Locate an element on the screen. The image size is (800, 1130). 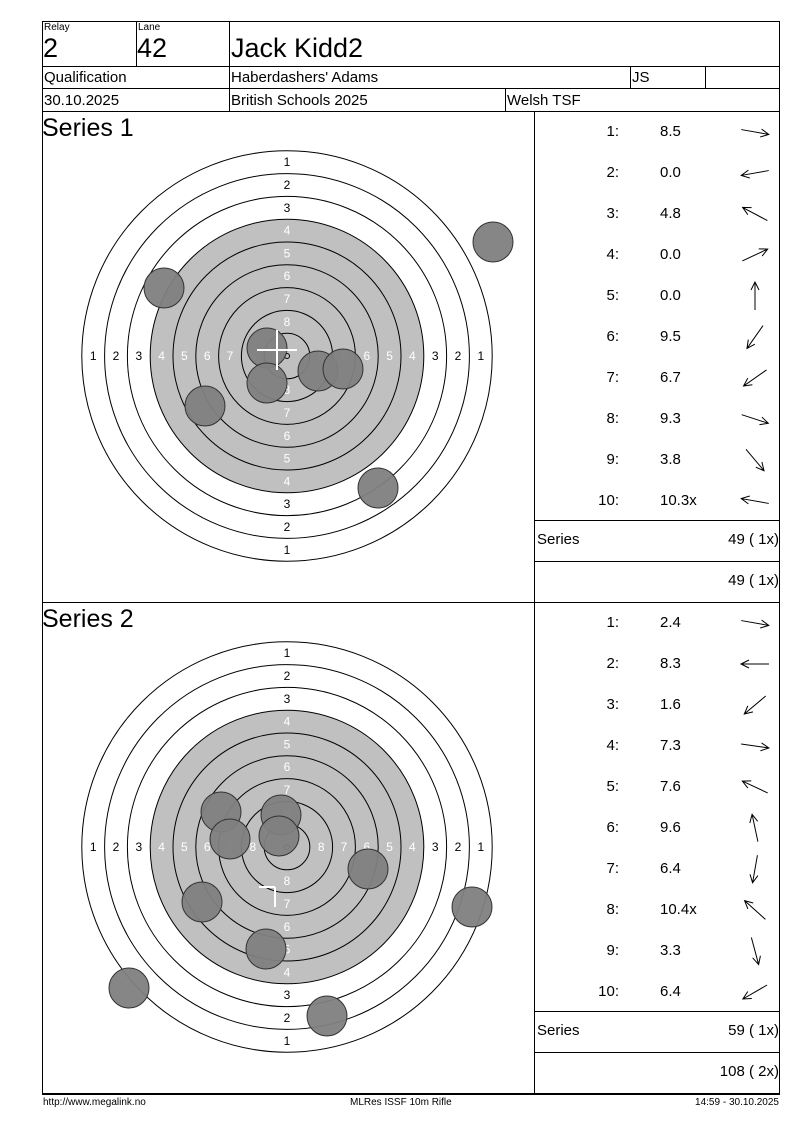
shot-number: 10: is located at coordinates (608, 991).